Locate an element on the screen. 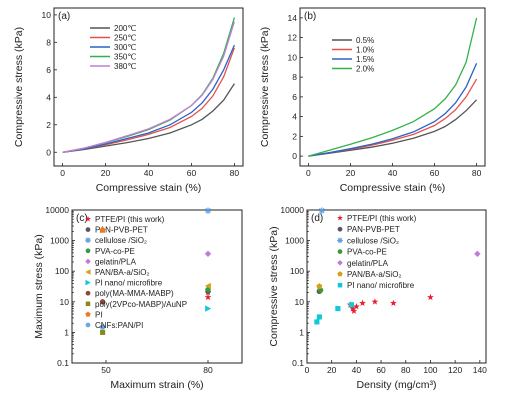 This screenshot has width=505, height=400. legend-label: PI is located at coordinates (99, 314).